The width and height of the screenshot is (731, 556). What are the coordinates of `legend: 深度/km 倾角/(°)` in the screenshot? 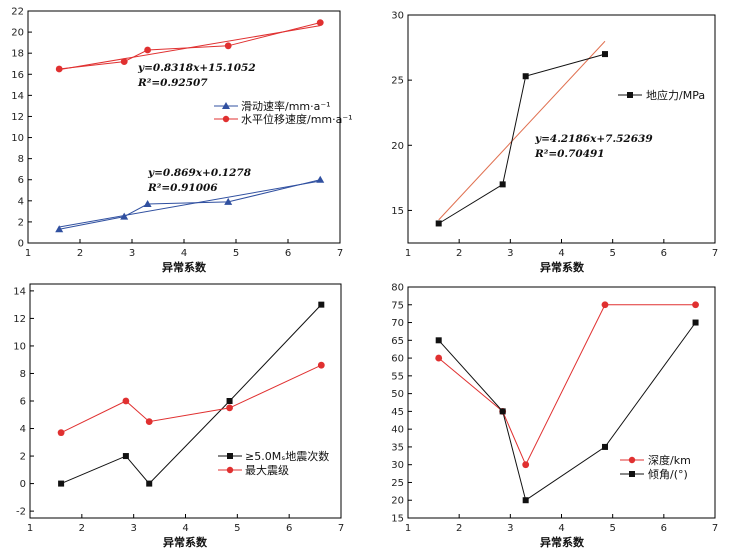 It's located at (655, 467).